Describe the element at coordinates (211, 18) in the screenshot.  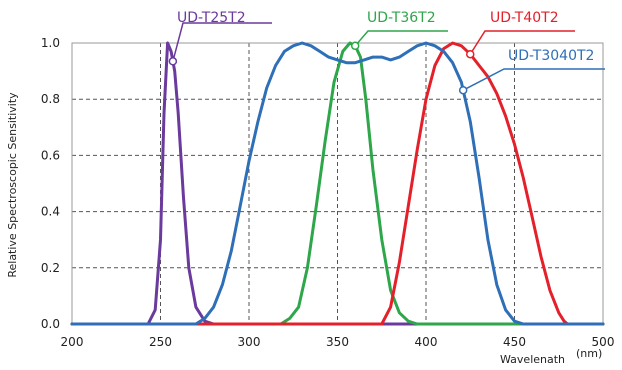
I see `series-label-ud-t25t2: UD-T25T2` at that location.